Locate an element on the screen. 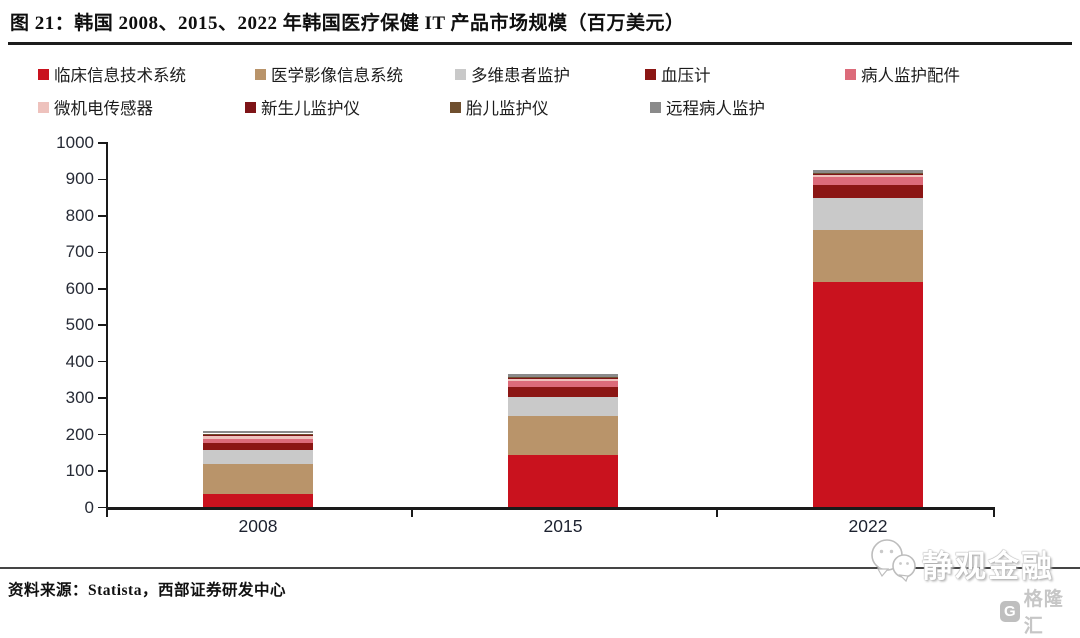 The height and width of the screenshot is (638, 1080). x-axis-category-label-2015: 2015 is located at coordinates (563, 526).